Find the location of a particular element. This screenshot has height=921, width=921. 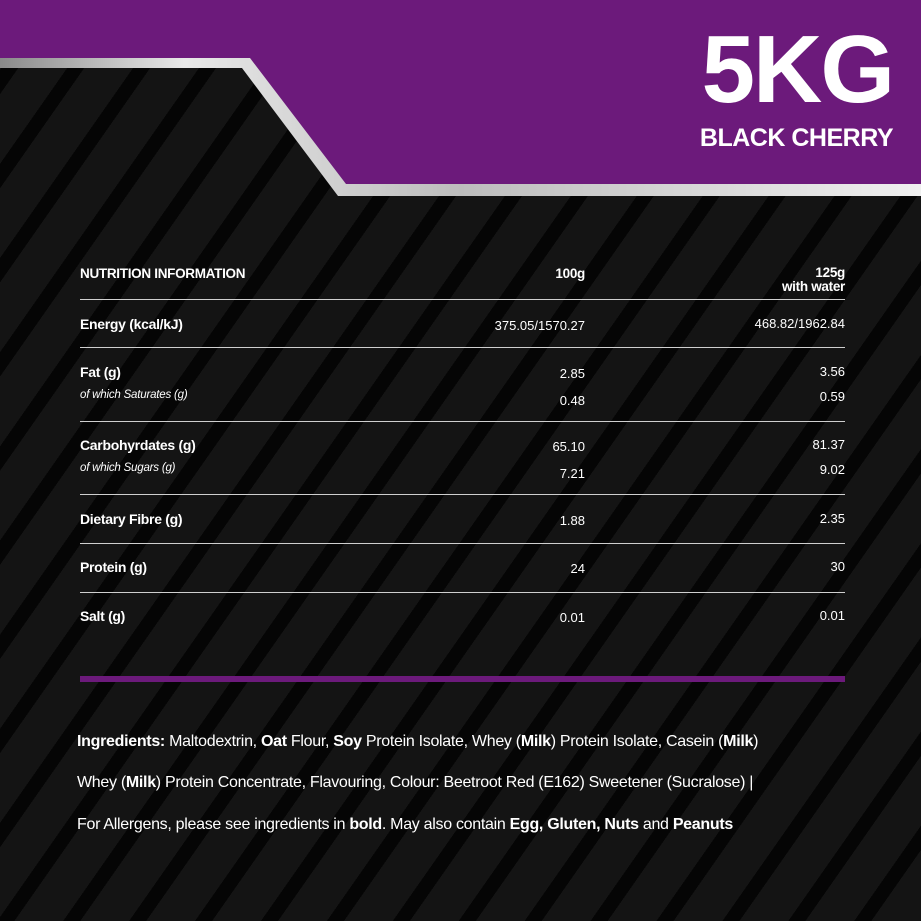

nutrient-label: Carbohyrdates (g) is located at coordinates (138, 445).